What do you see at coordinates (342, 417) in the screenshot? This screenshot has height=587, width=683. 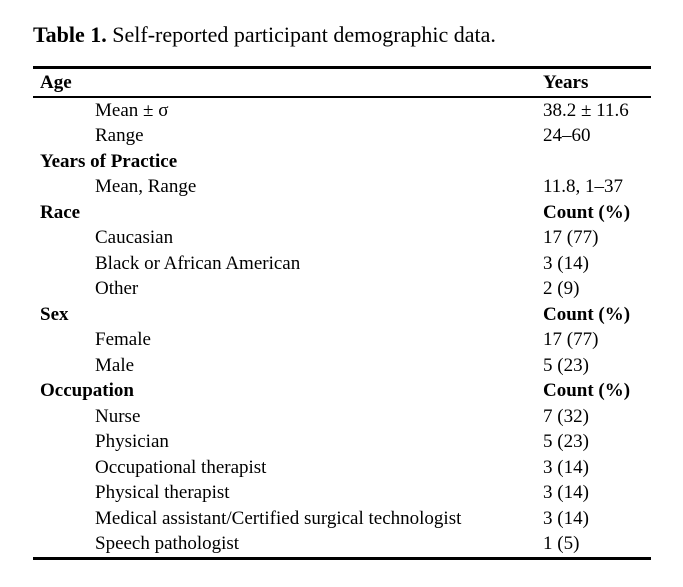 I see `table-row: Nurse 7 (32)` at bounding box center [342, 417].